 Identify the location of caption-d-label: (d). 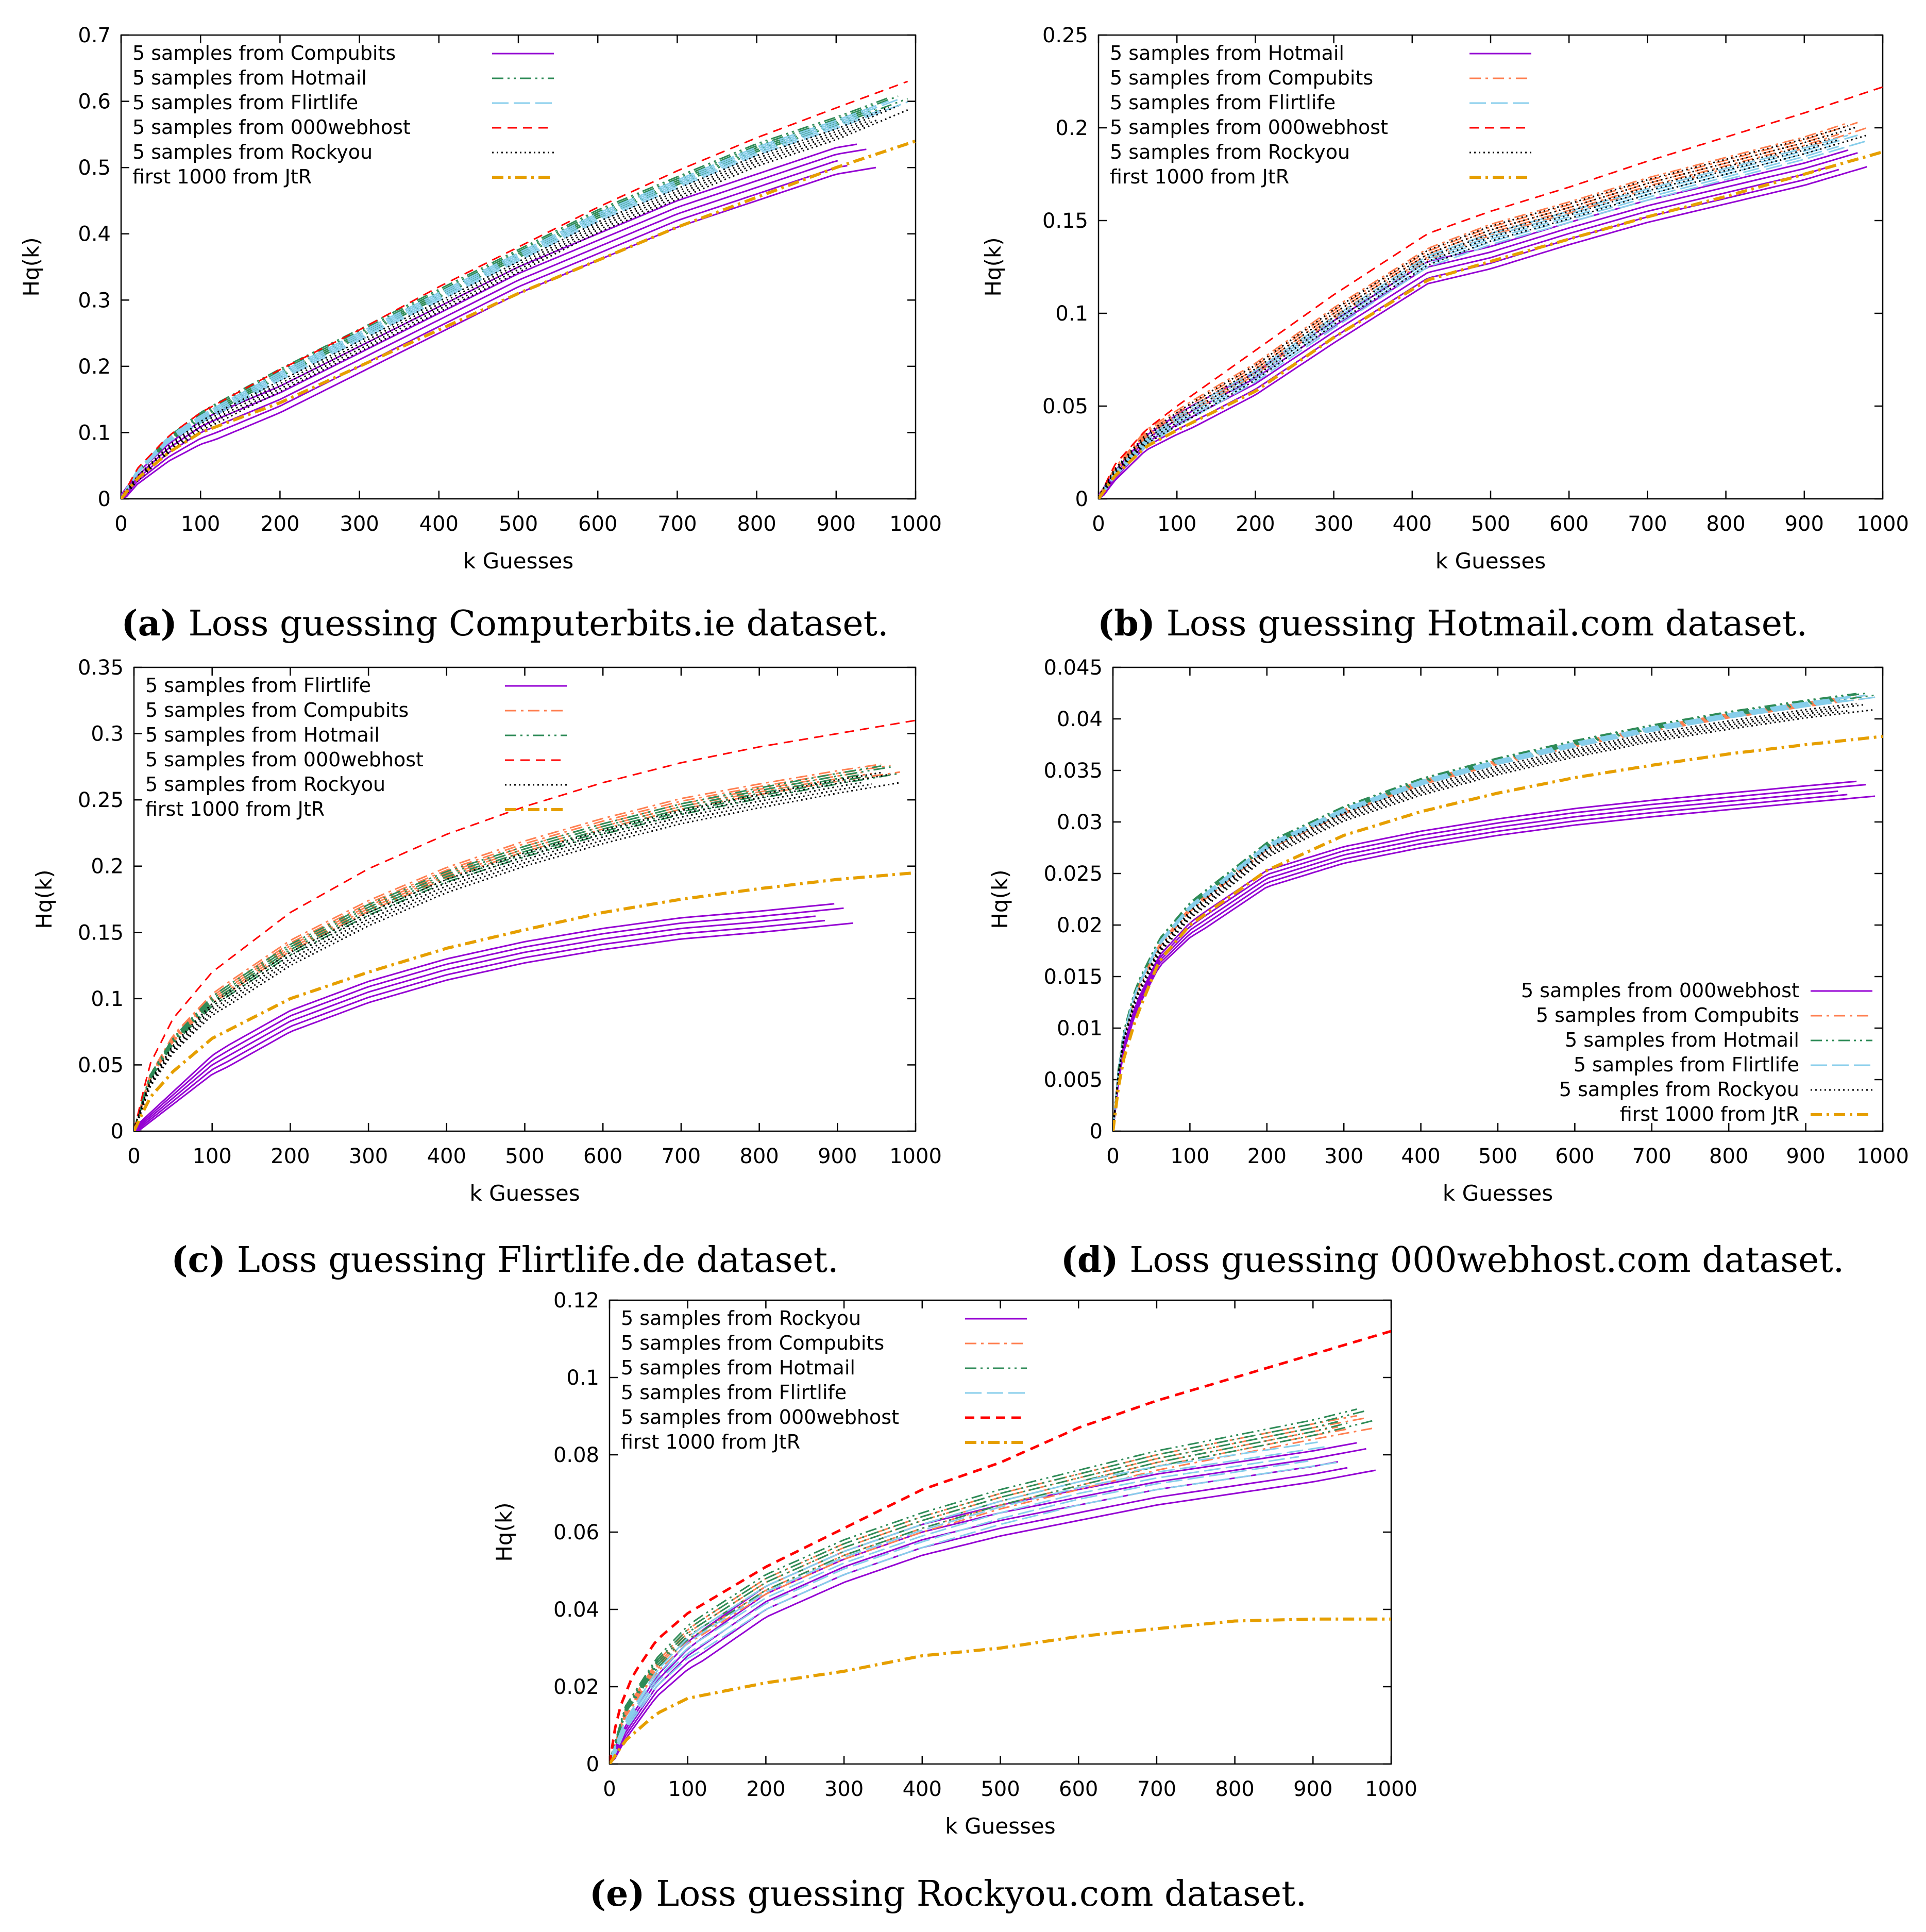
(1090, 1260).